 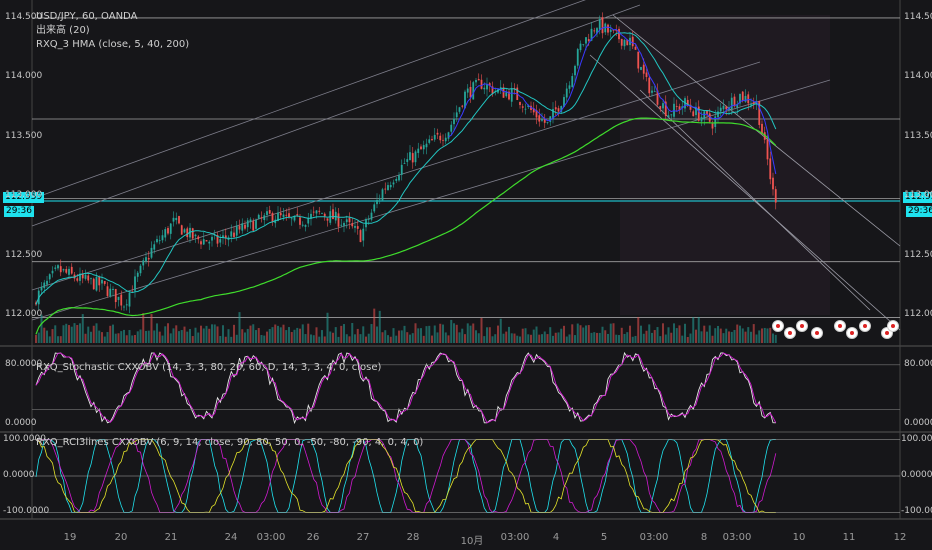 I want to click on price-tick-label: 112.000, so click(x=918, y=314).